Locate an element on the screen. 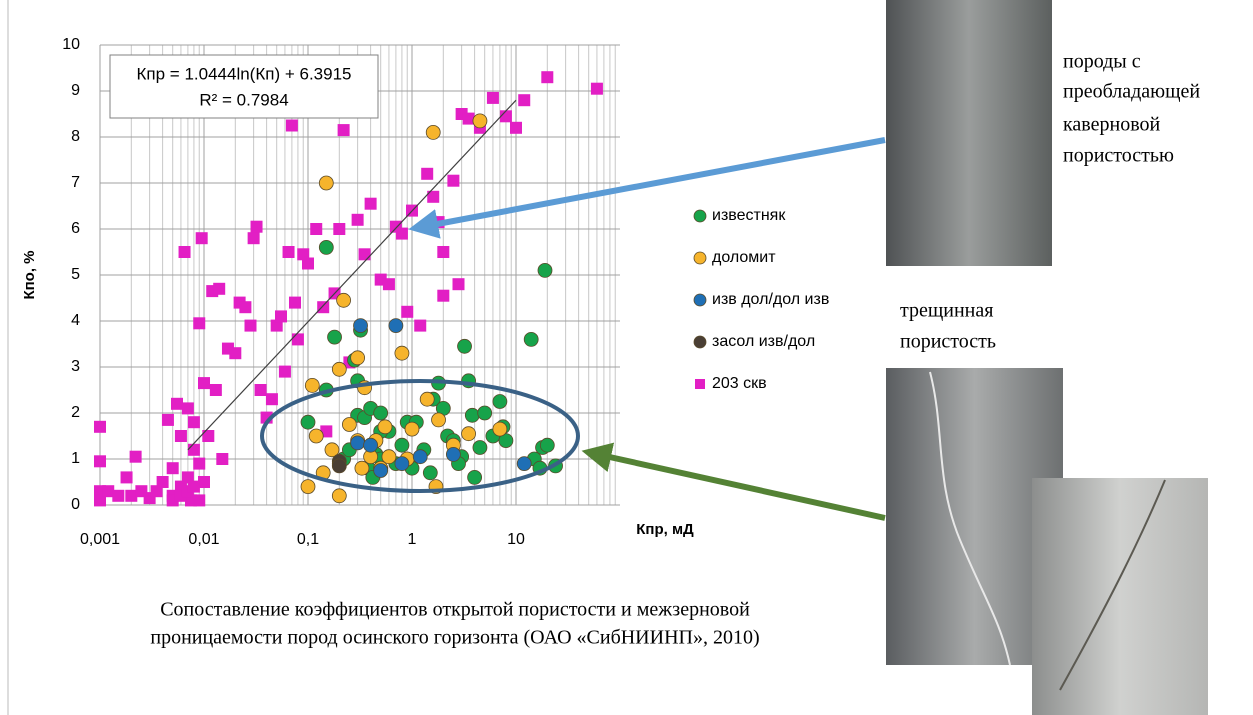 The image size is (1253, 715). y-tick-label: 4 is located at coordinates (75, 320).